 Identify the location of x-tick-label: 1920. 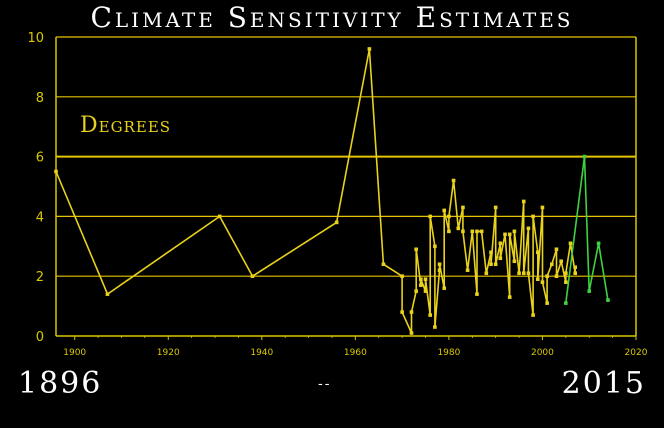
(168, 353).